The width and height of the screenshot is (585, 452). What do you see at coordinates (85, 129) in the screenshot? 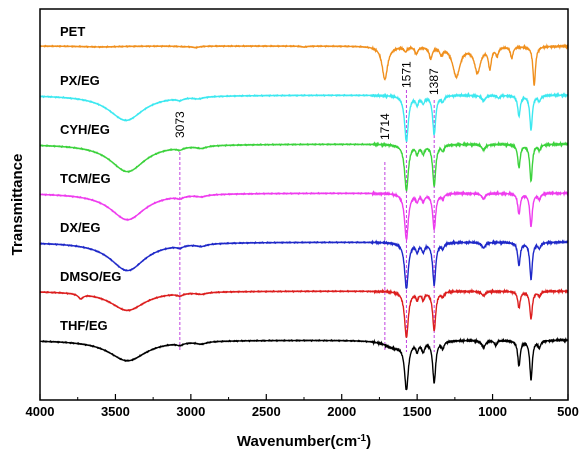
I see `series-label: CYH/EG` at bounding box center [85, 129].